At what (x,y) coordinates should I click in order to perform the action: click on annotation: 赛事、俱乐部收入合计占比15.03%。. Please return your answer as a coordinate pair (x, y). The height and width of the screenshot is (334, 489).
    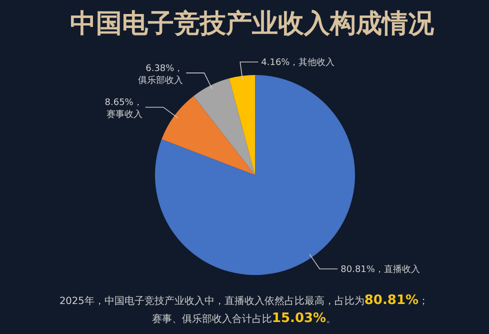
    Looking at the image, I should click on (244, 318).